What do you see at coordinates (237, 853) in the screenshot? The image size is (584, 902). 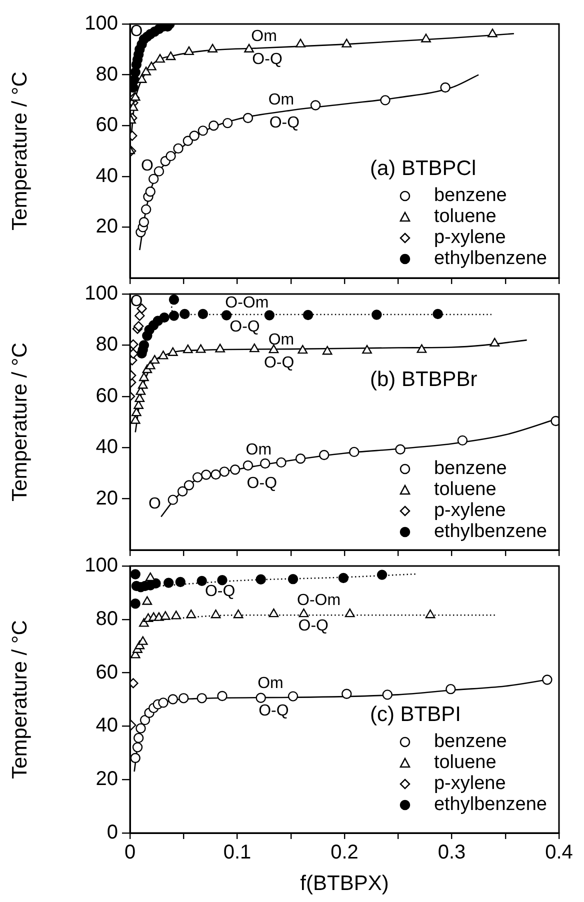 I see `x-tick-label: 0.1` at bounding box center [237, 853].